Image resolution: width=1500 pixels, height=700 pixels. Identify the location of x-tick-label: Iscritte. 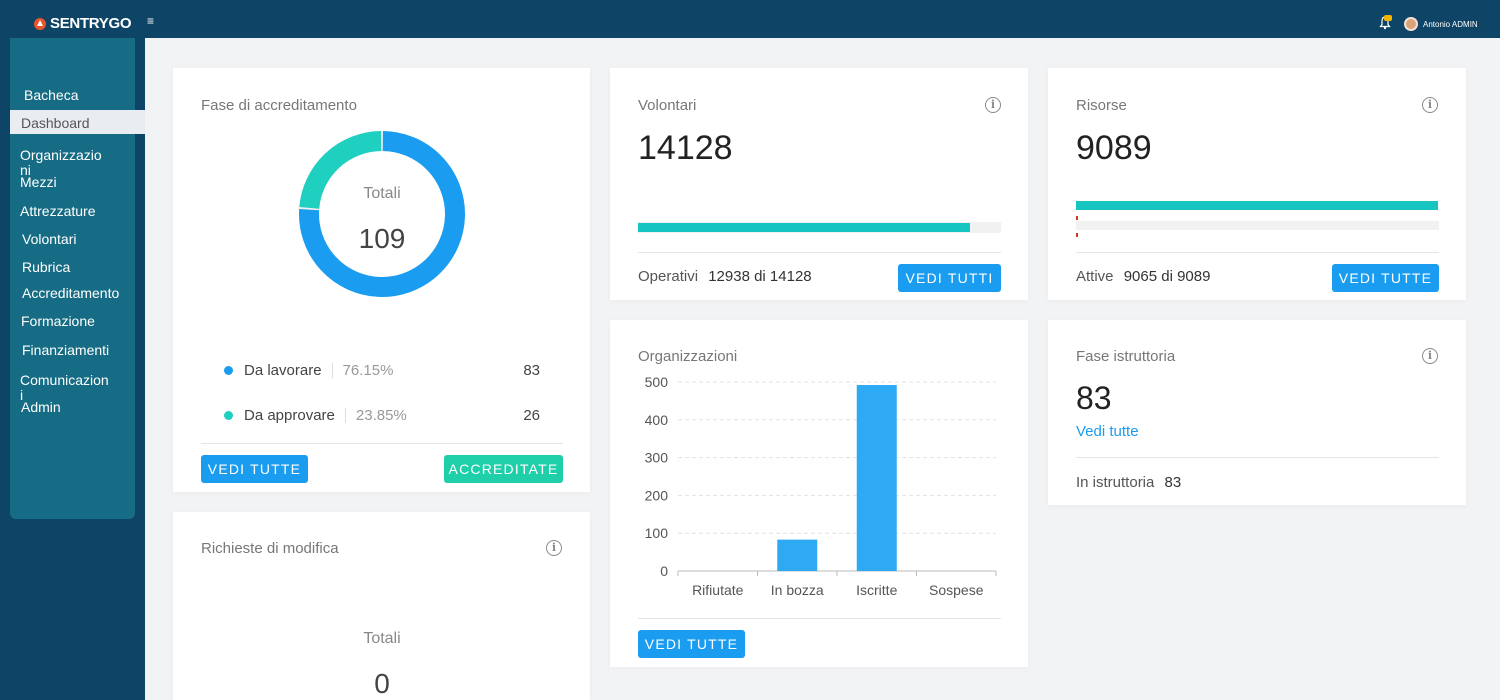
(876, 590).